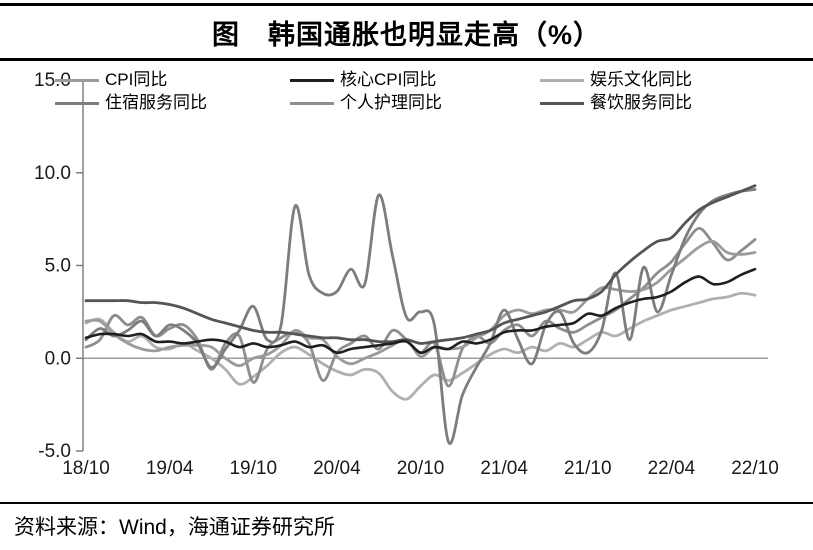  What do you see at coordinates (58, 358) in the screenshot?
I see `y-tick-label: 0.0` at bounding box center [58, 358].